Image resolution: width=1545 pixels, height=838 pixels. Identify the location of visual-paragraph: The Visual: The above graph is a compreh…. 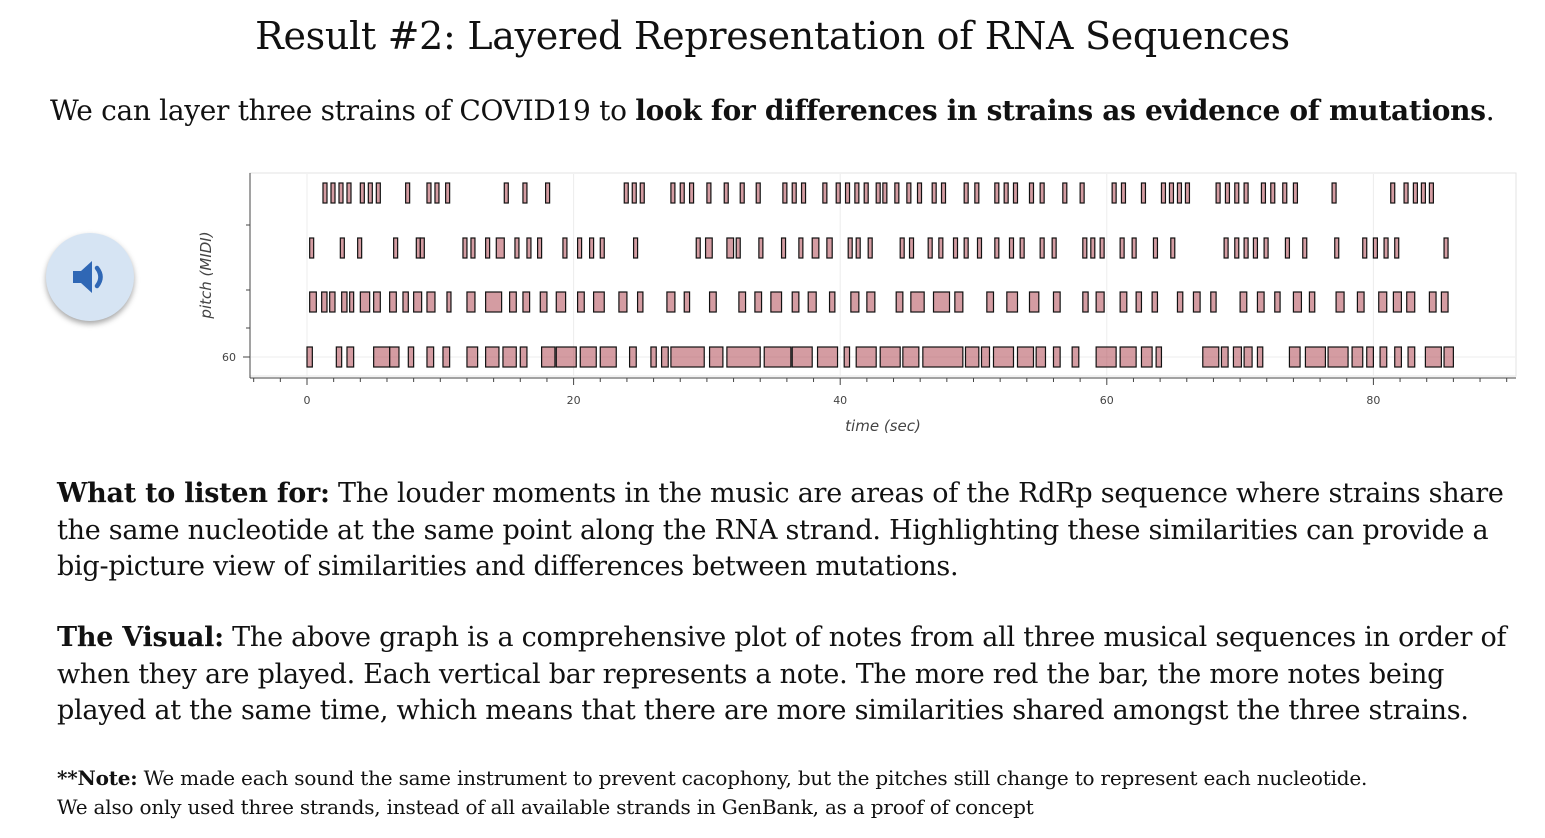
(792, 675).